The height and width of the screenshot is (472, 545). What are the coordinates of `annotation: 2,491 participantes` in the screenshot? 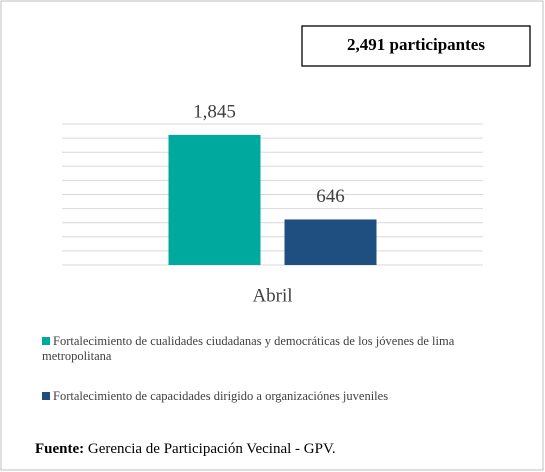 It's located at (416, 44).